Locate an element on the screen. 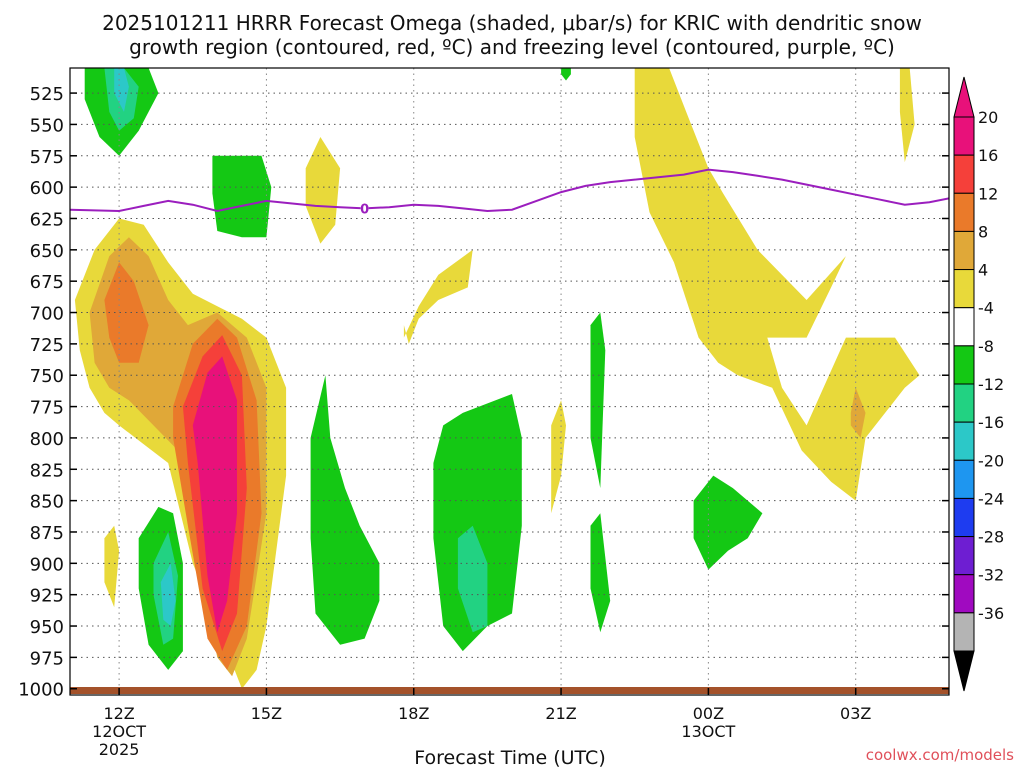 The height and width of the screenshot is (768, 1024). colorbar-label-7: -12 is located at coordinates (991, 384).